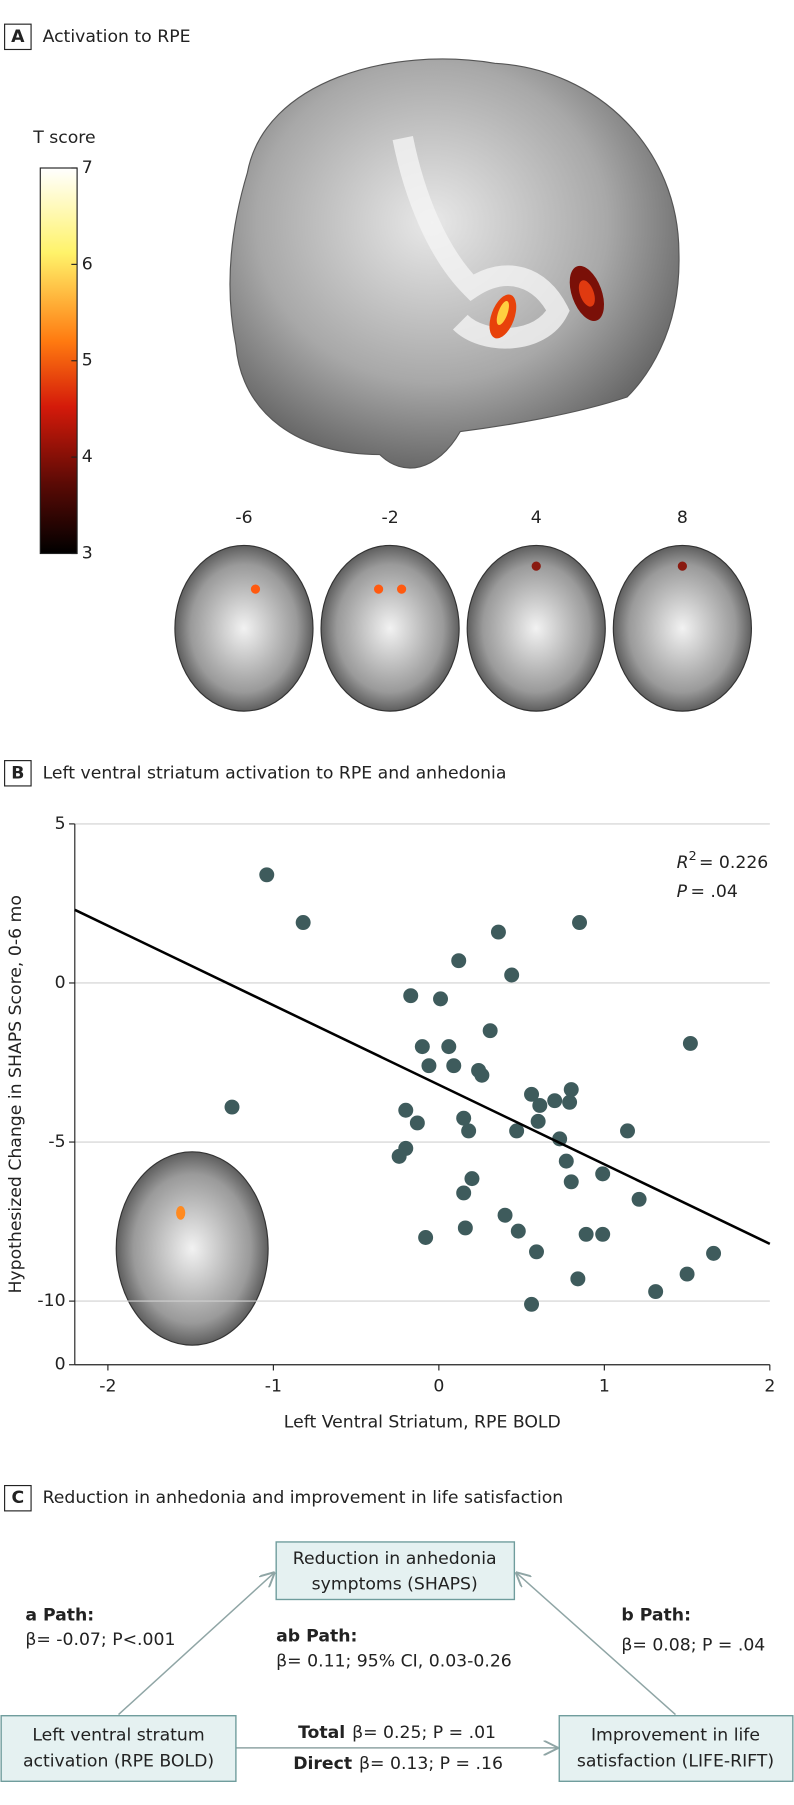  Describe the element at coordinates (58, 361) in the screenshot. I see `colorbar` at that location.